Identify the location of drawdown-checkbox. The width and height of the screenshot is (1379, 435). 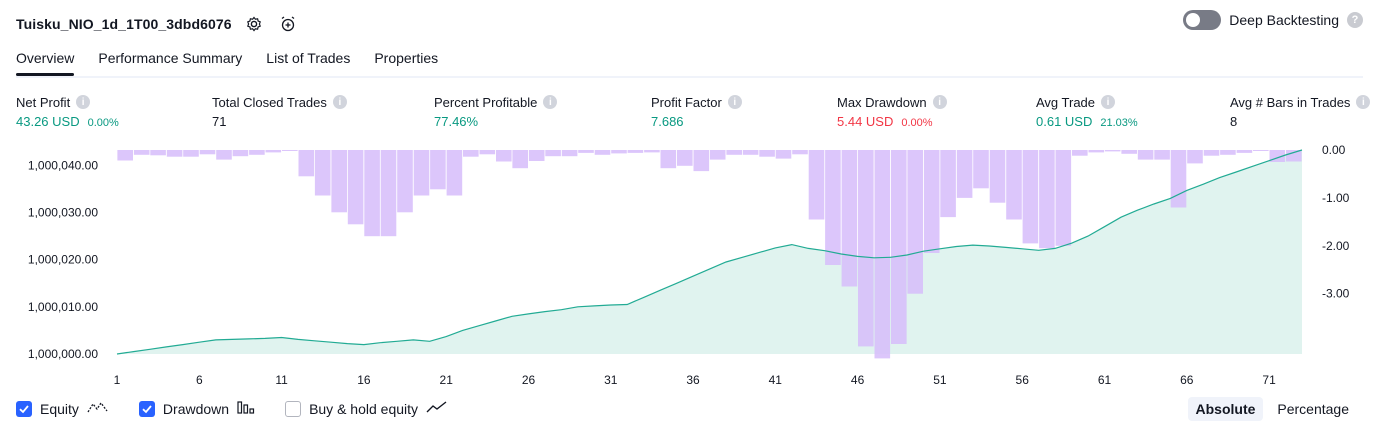
(146, 408).